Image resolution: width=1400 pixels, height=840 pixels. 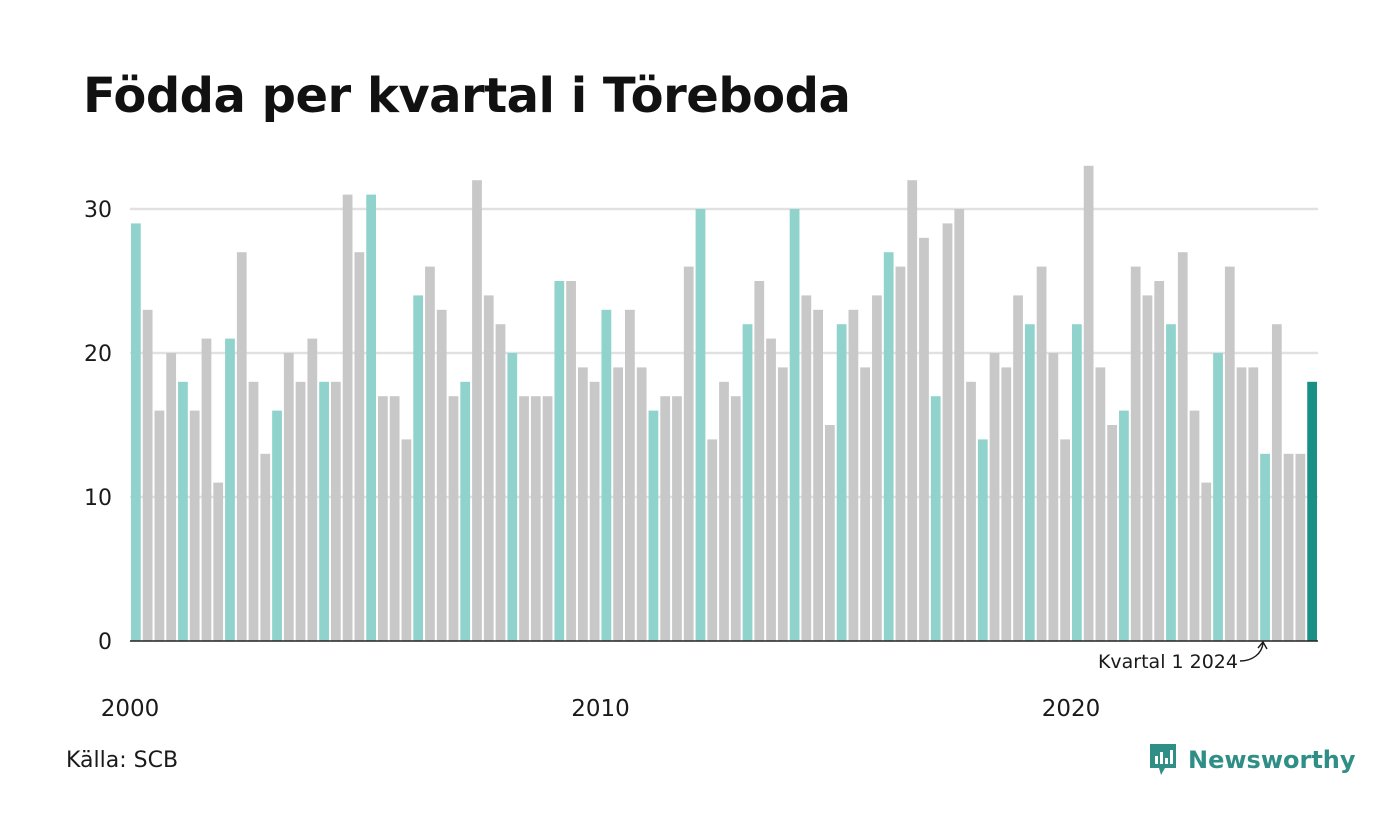 What do you see at coordinates (98, 210) in the screenshot?
I see `y-tick-label: 30` at bounding box center [98, 210].